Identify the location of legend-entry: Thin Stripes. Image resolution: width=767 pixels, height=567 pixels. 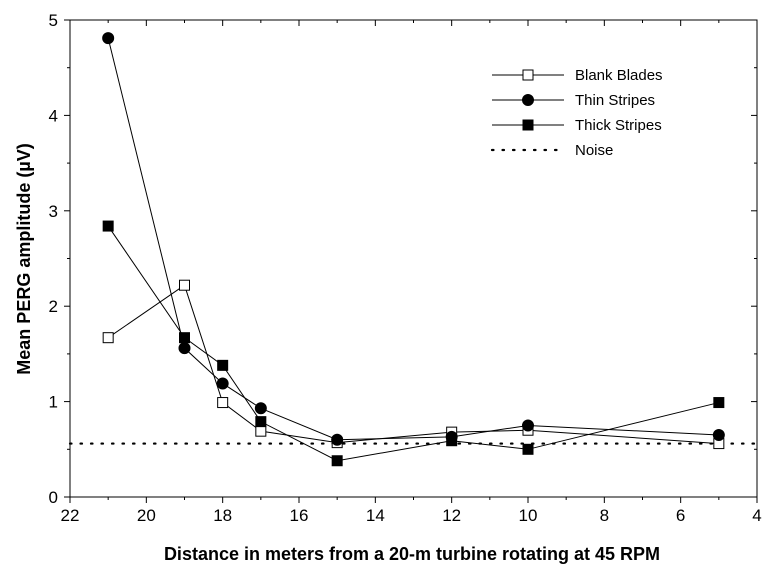
(573, 100).